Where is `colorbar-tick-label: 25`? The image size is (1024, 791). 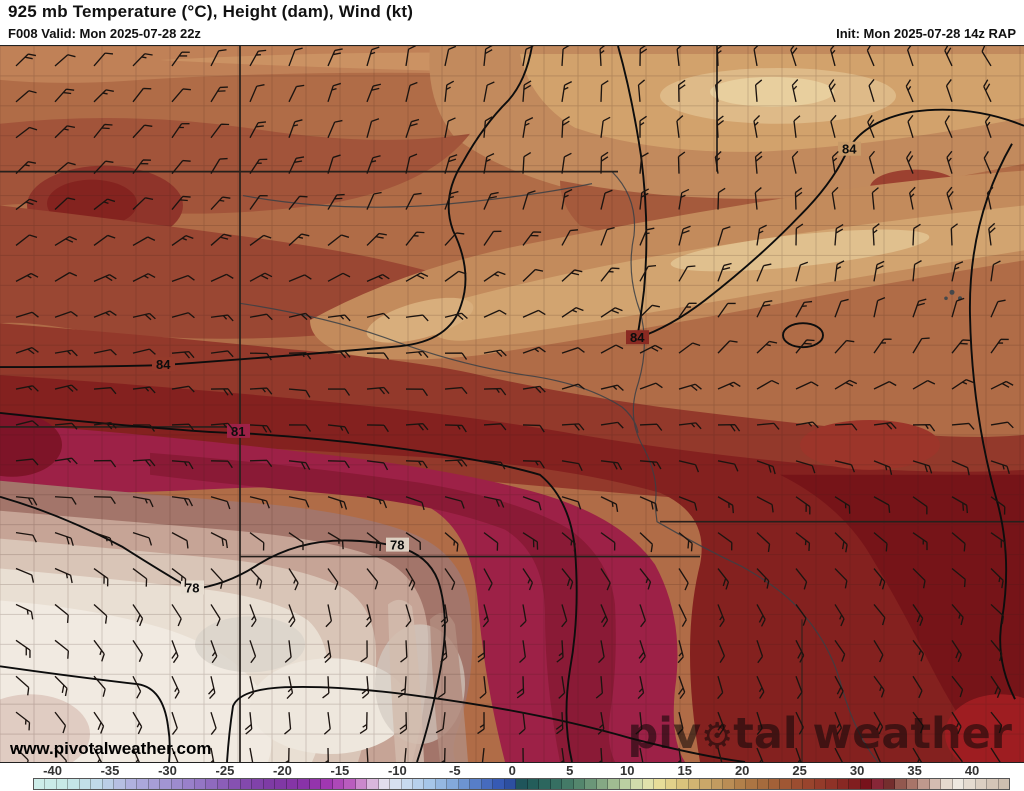
colorbar-tick-label: 25 is located at coordinates (799, 770).